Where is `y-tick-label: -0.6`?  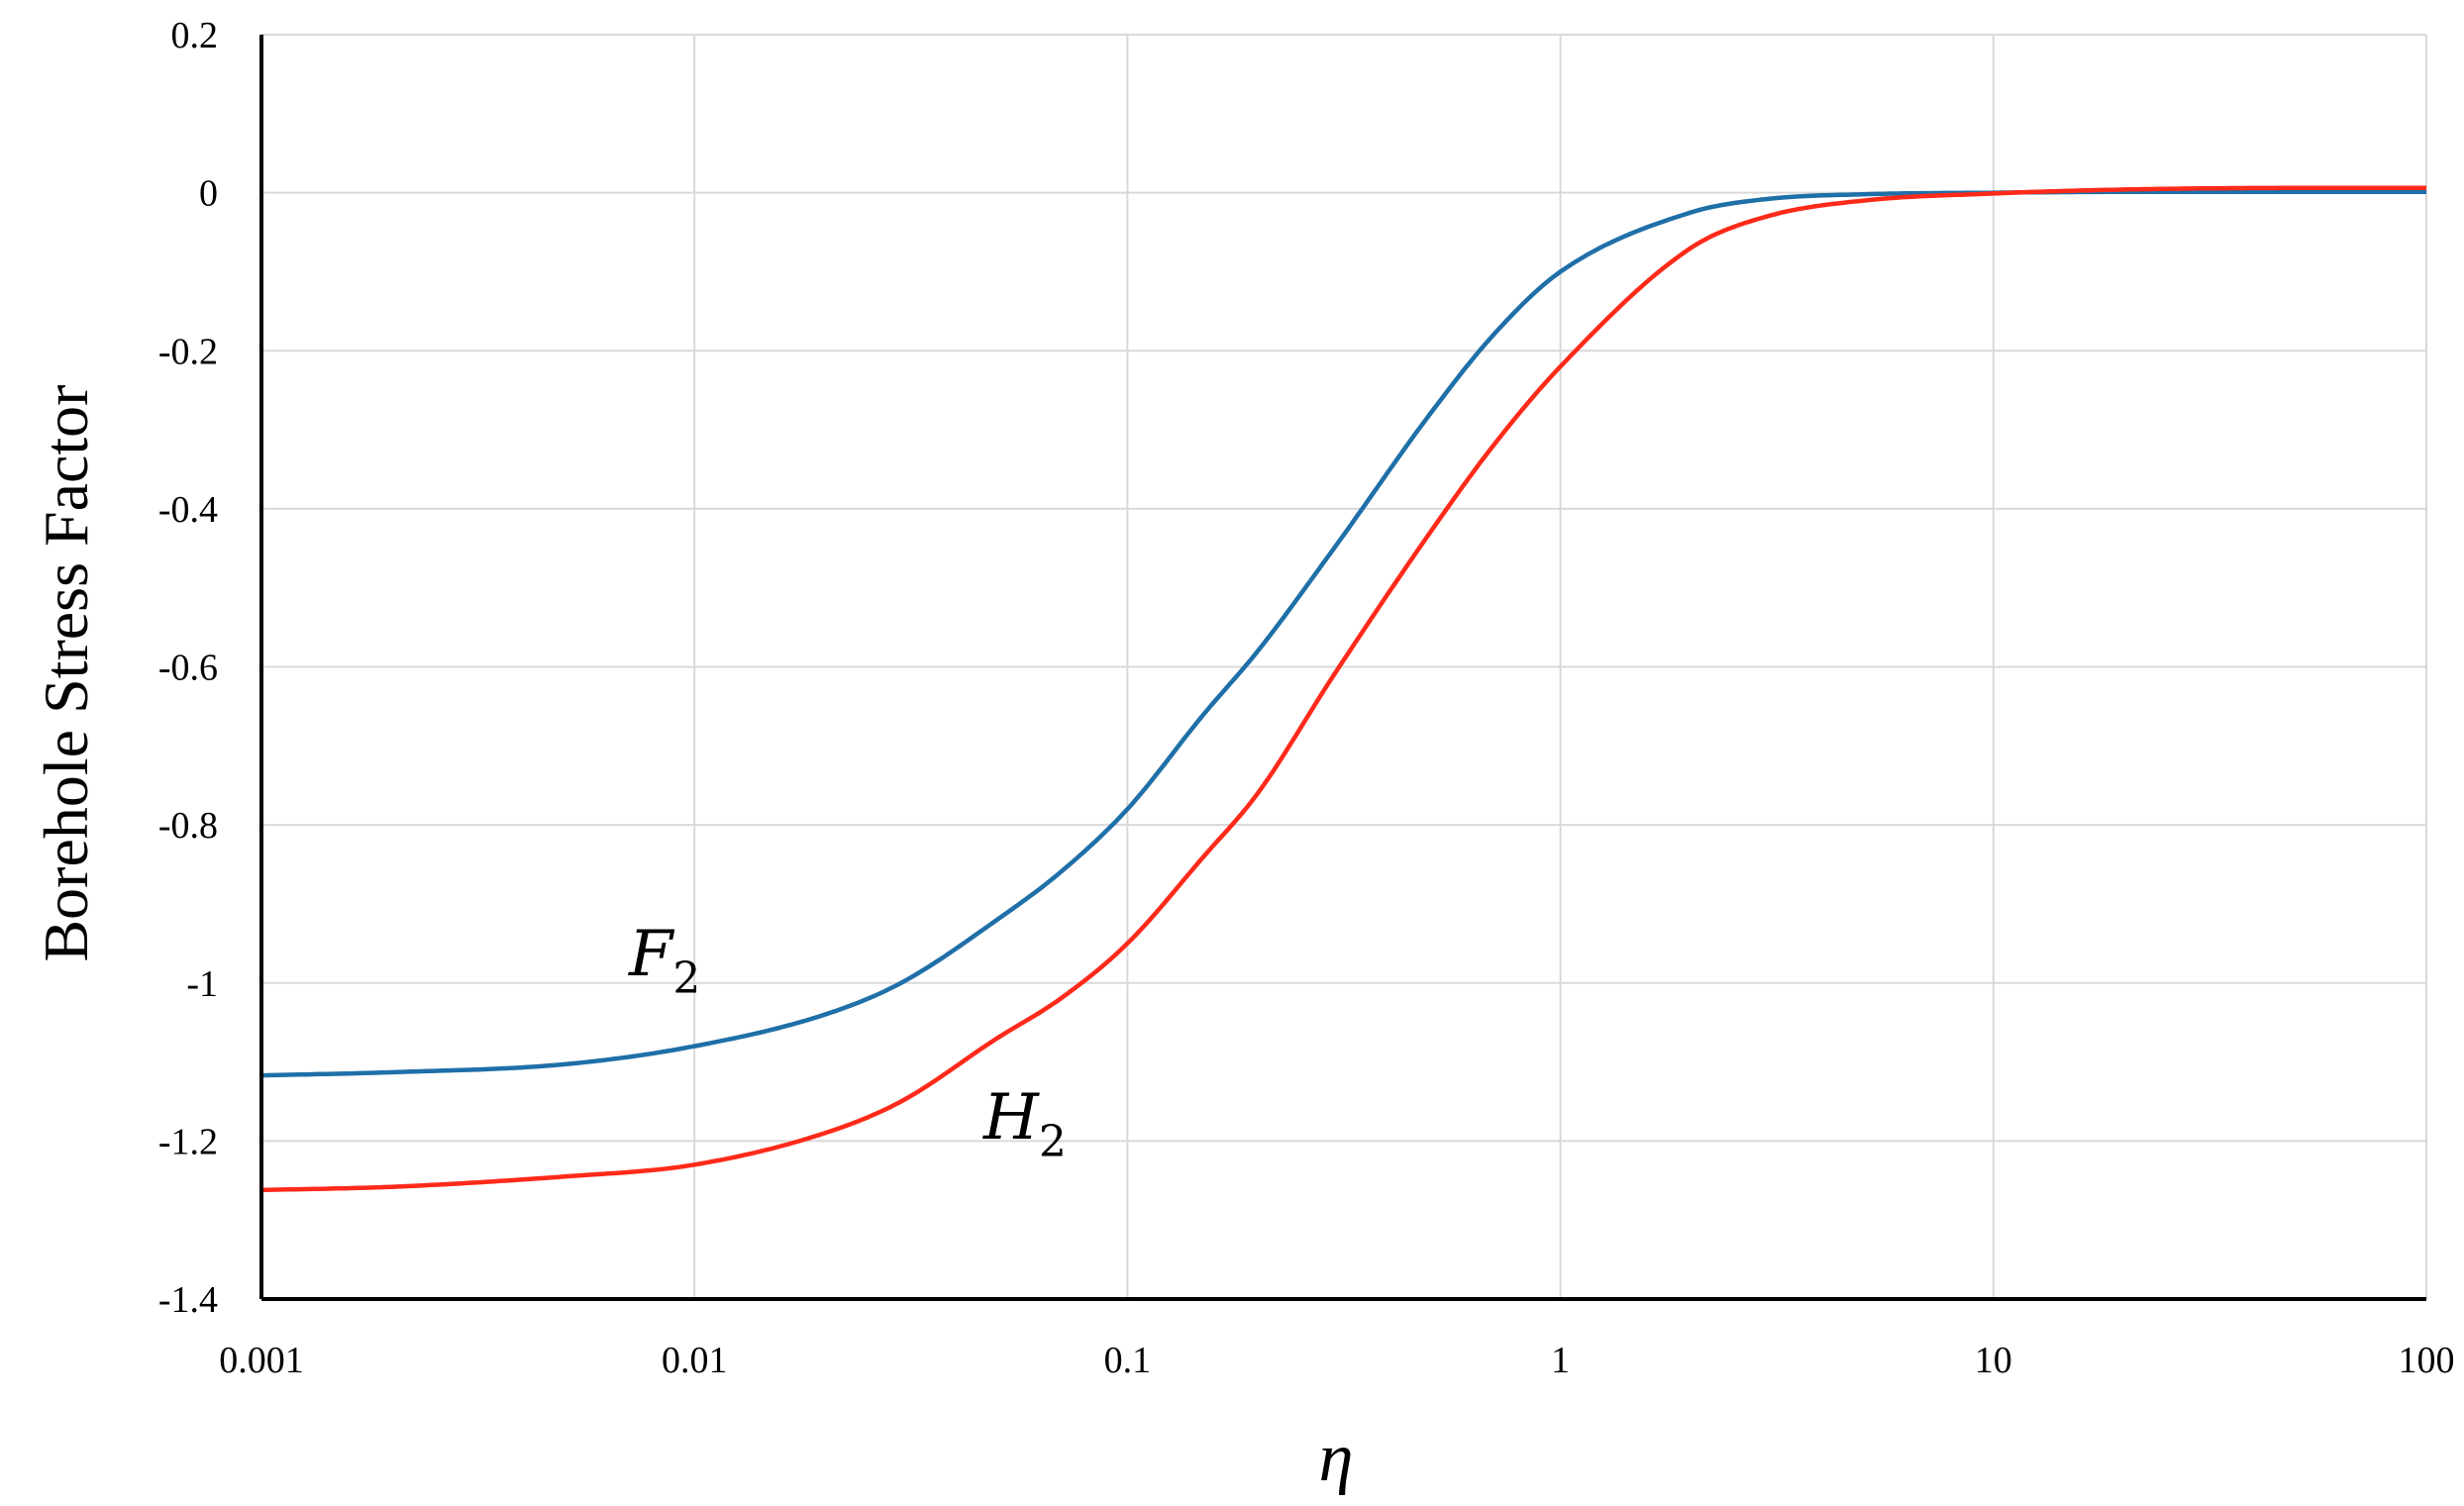
y-tick-label: -0.6 is located at coordinates (188, 668).